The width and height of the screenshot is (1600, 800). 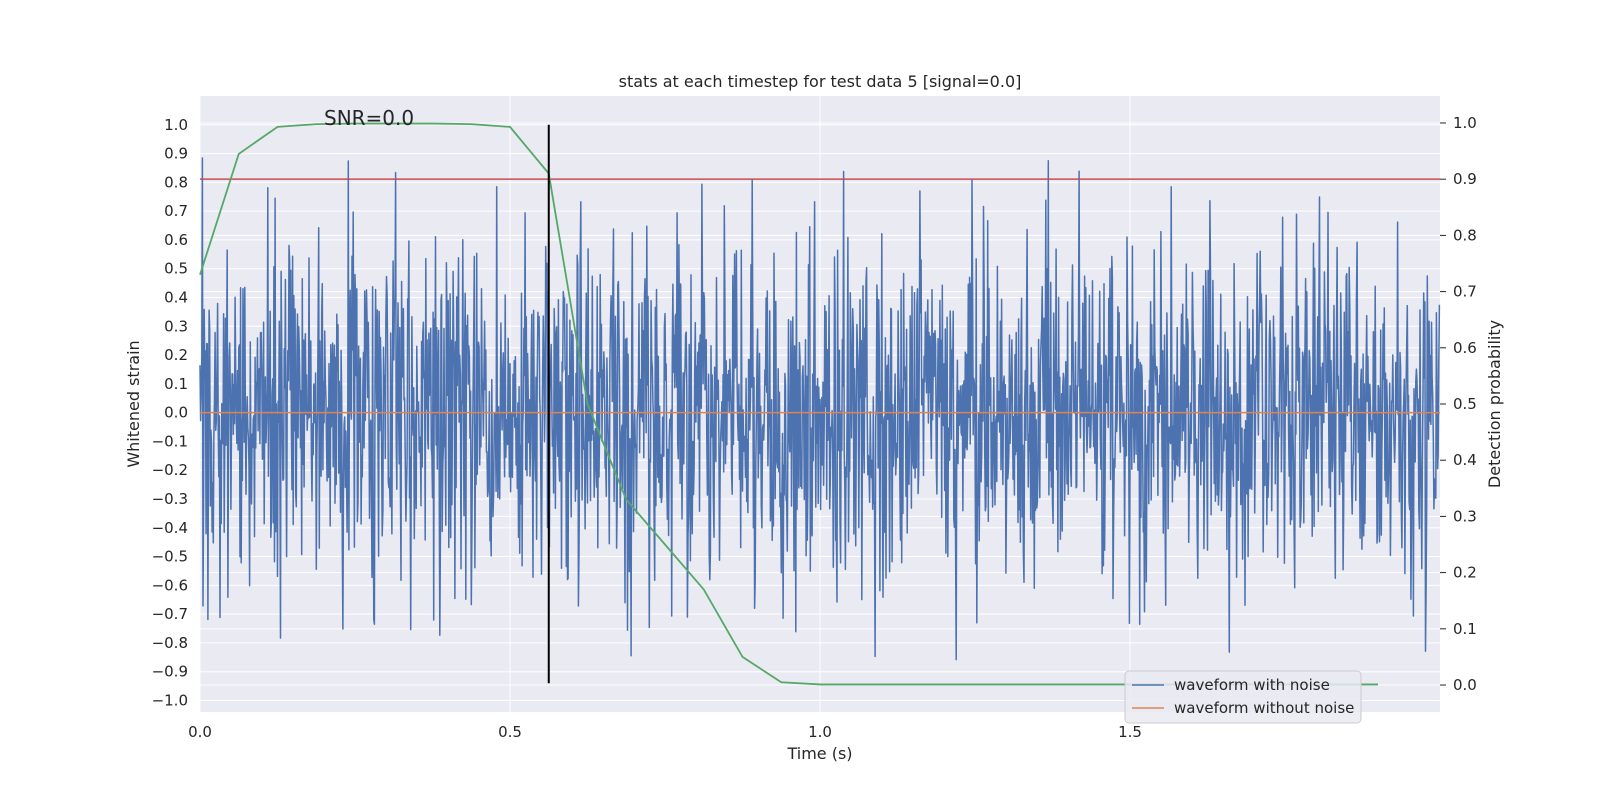 What do you see at coordinates (170, 585) in the screenshot?
I see `y-tick-label-left: −0.6` at bounding box center [170, 585].